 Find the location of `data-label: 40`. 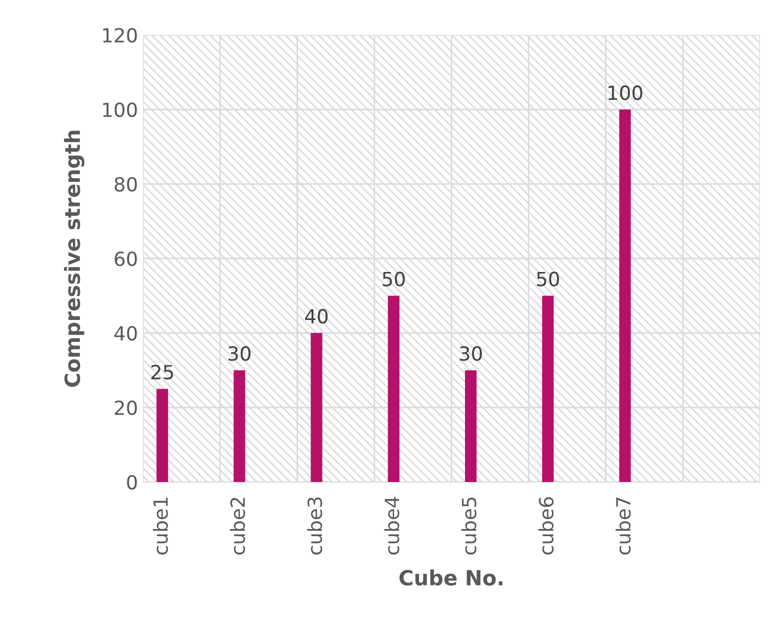

data-label: 40 is located at coordinates (316, 316).